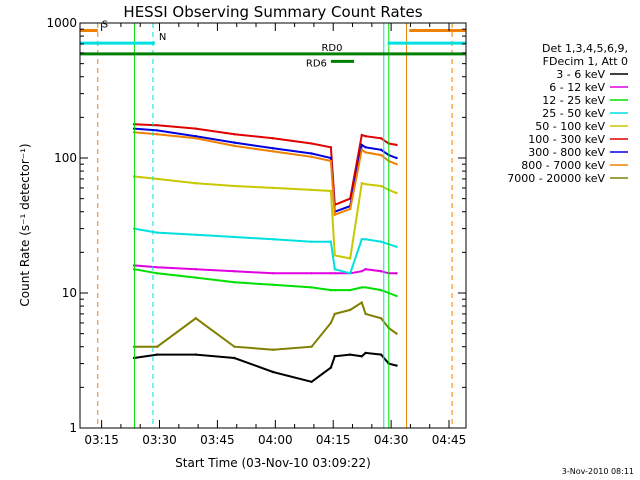 This screenshot has width=640, height=480. I want to click on series-line-6-12-kev, so click(265, 269).